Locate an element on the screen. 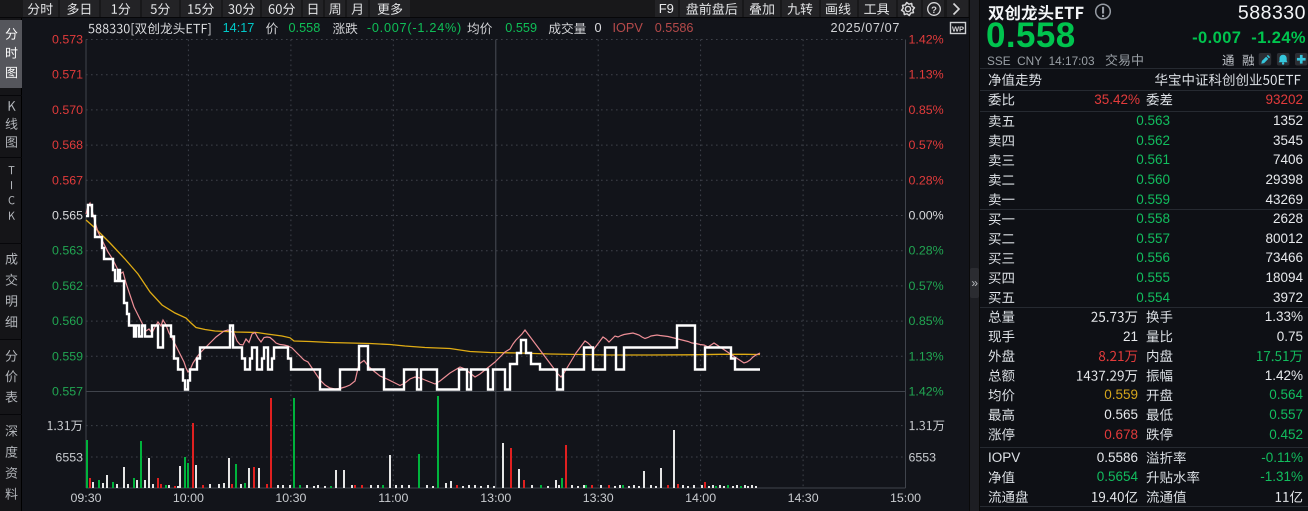  svg-text: 0.570 is located at coordinates (67, 110).